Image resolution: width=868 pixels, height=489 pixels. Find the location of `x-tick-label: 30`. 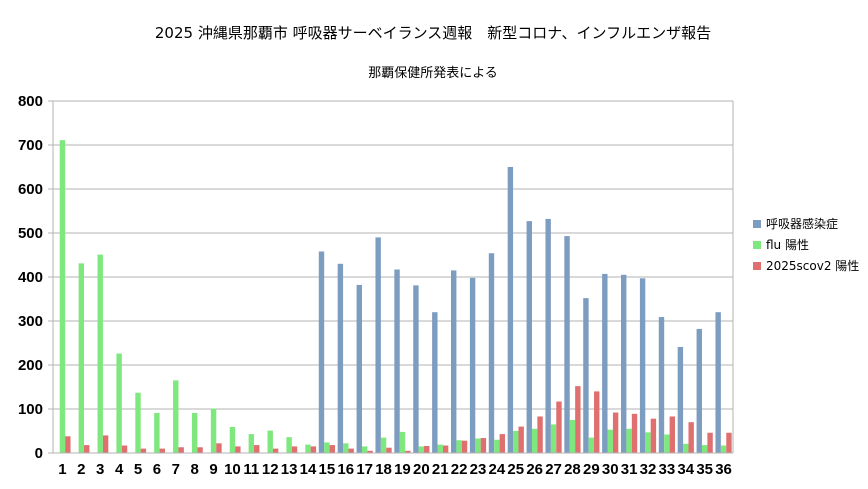

x-tick-label: 30 is located at coordinates (610, 469).